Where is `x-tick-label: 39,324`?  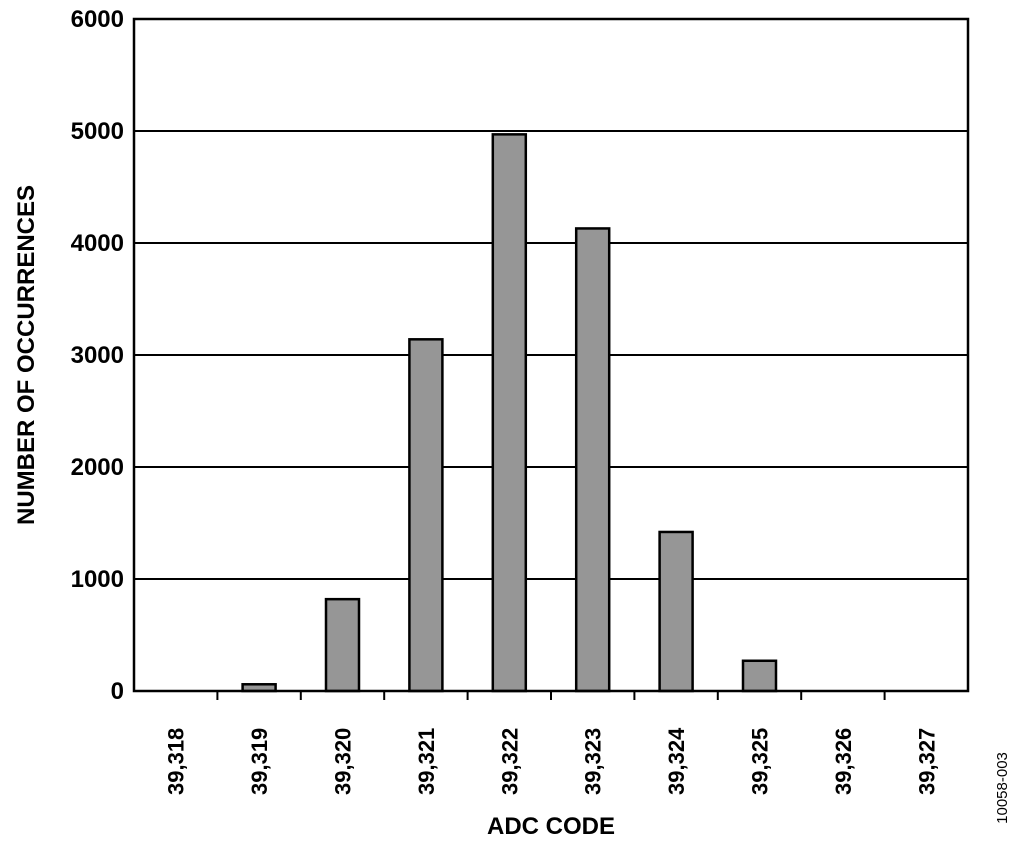 x-tick-label: 39,324 is located at coordinates (676, 761).